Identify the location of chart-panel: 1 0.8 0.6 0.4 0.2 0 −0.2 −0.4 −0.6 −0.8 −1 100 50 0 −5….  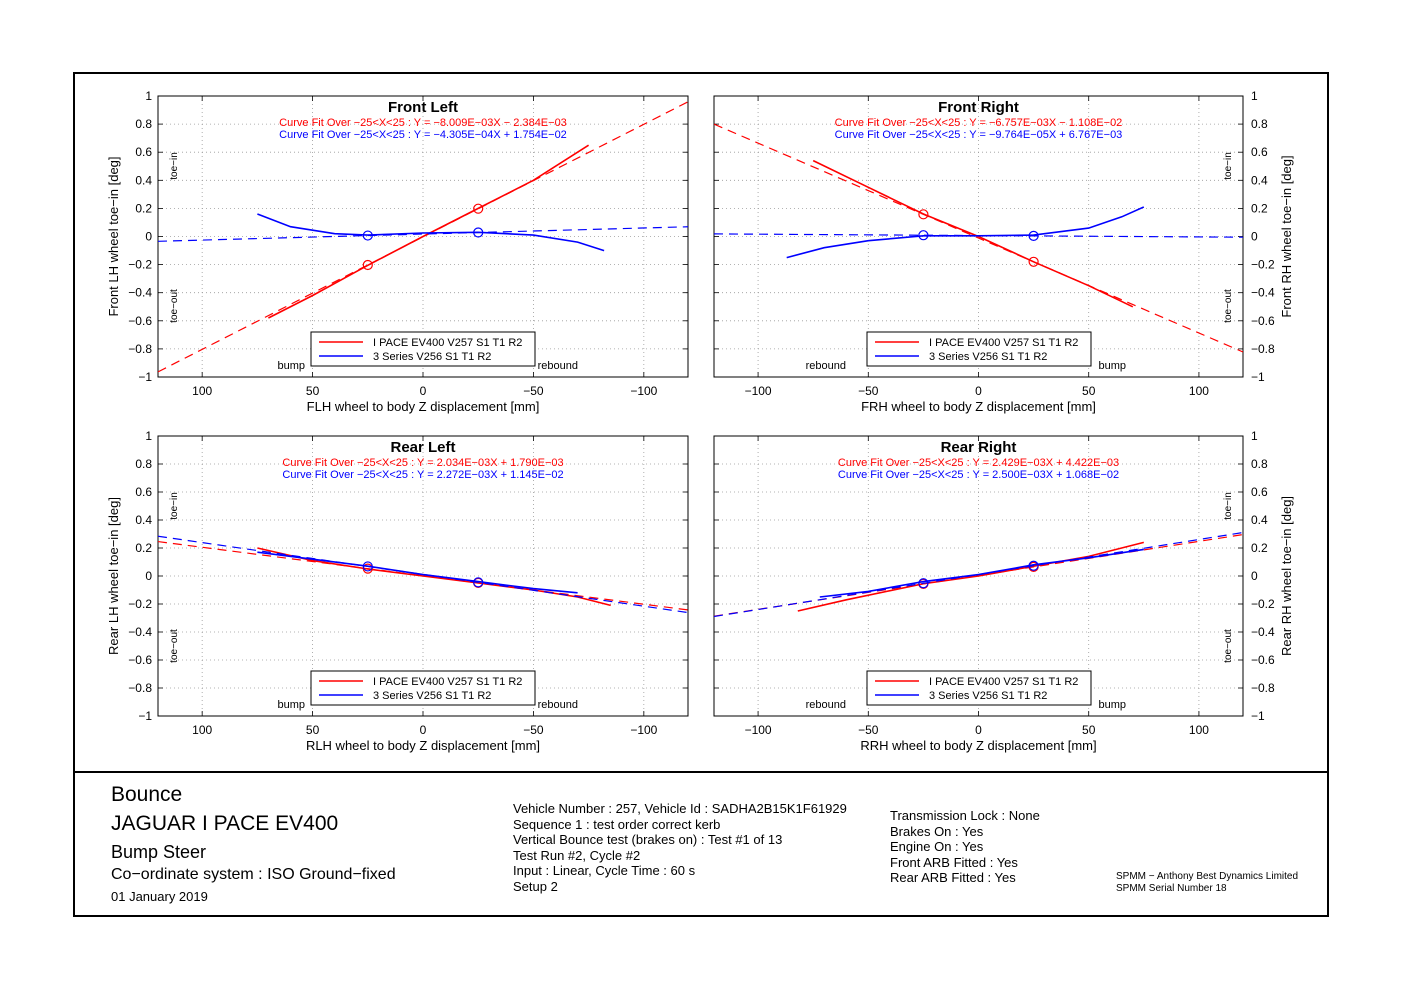
(397, 251).